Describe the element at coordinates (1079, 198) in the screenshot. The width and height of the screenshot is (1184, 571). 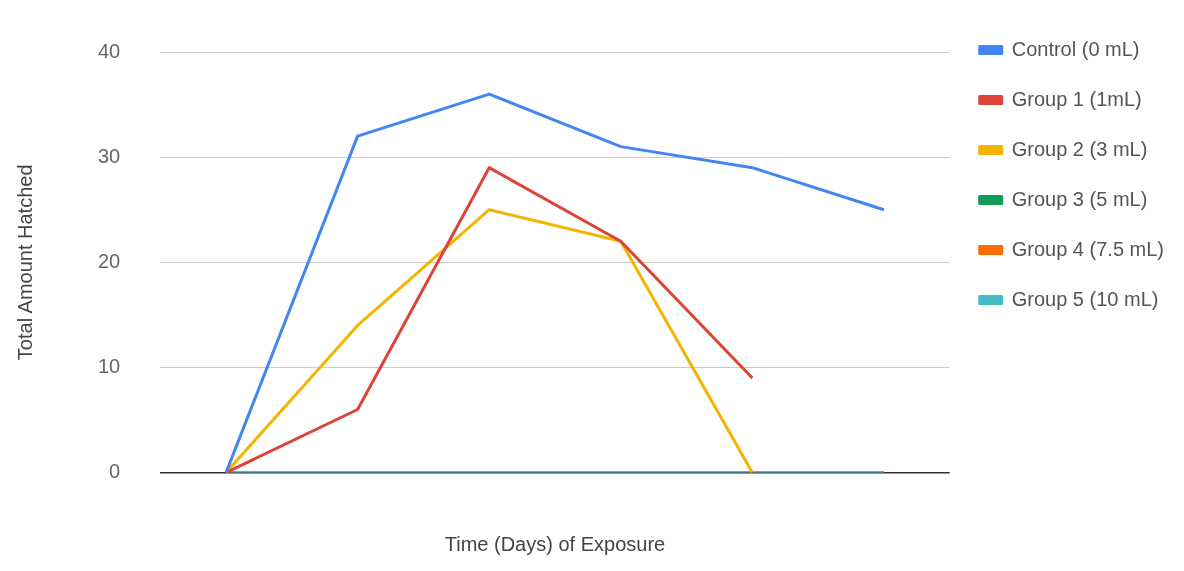
I see `legend-label: Group 3 (5 mL)` at that location.